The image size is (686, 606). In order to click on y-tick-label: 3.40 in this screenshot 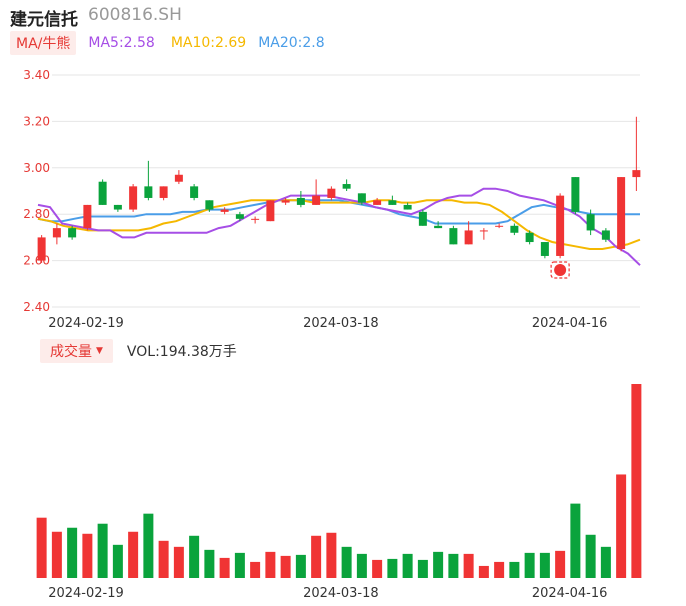, I will do `click(36, 75)`.